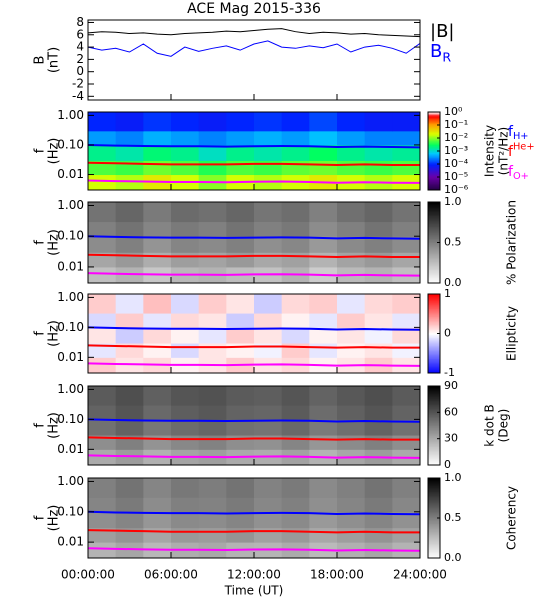 The image size is (550, 604). What do you see at coordinates (511, 172) in the screenshot?
I see `legend-name: f` at bounding box center [511, 172].